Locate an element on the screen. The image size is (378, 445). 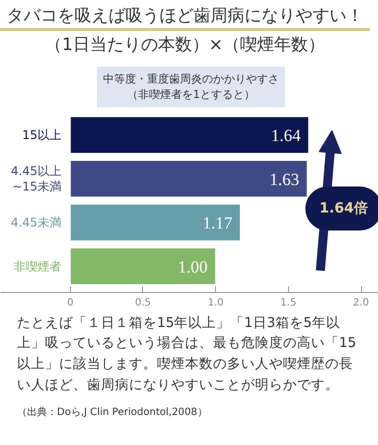
text: （非喫煙者を1とすると） is located at coordinates (190, 94).